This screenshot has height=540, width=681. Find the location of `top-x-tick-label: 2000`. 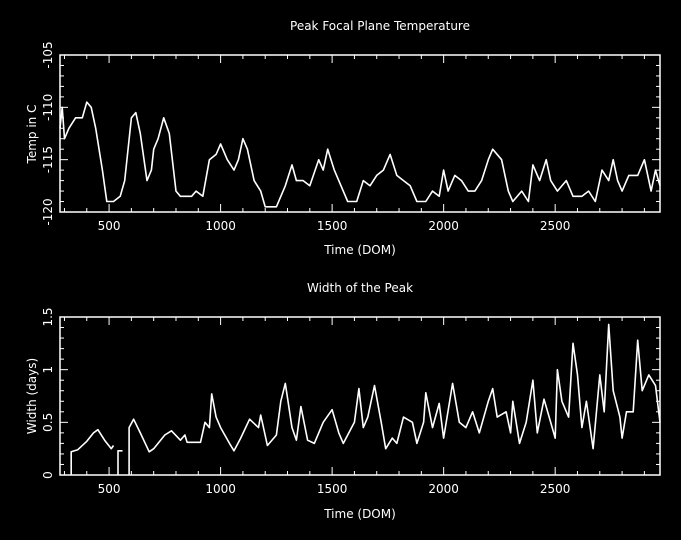

top-x-tick-label: 2000 is located at coordinates (443, 226).